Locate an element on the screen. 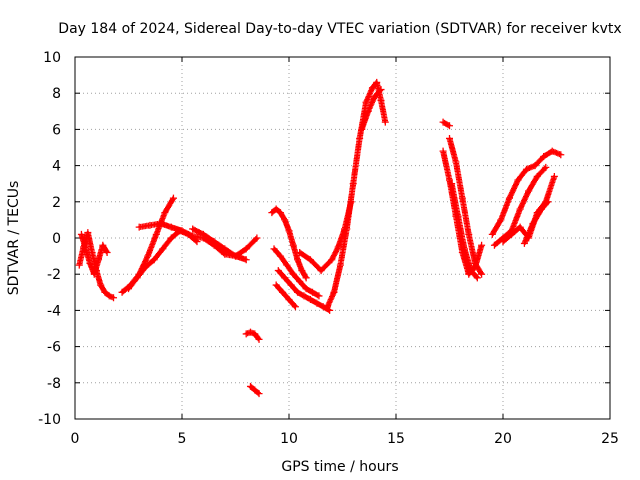 The width and height of the screenshot is (640, 480). y-tick-label: 8 is located at coordinates (56, 94).